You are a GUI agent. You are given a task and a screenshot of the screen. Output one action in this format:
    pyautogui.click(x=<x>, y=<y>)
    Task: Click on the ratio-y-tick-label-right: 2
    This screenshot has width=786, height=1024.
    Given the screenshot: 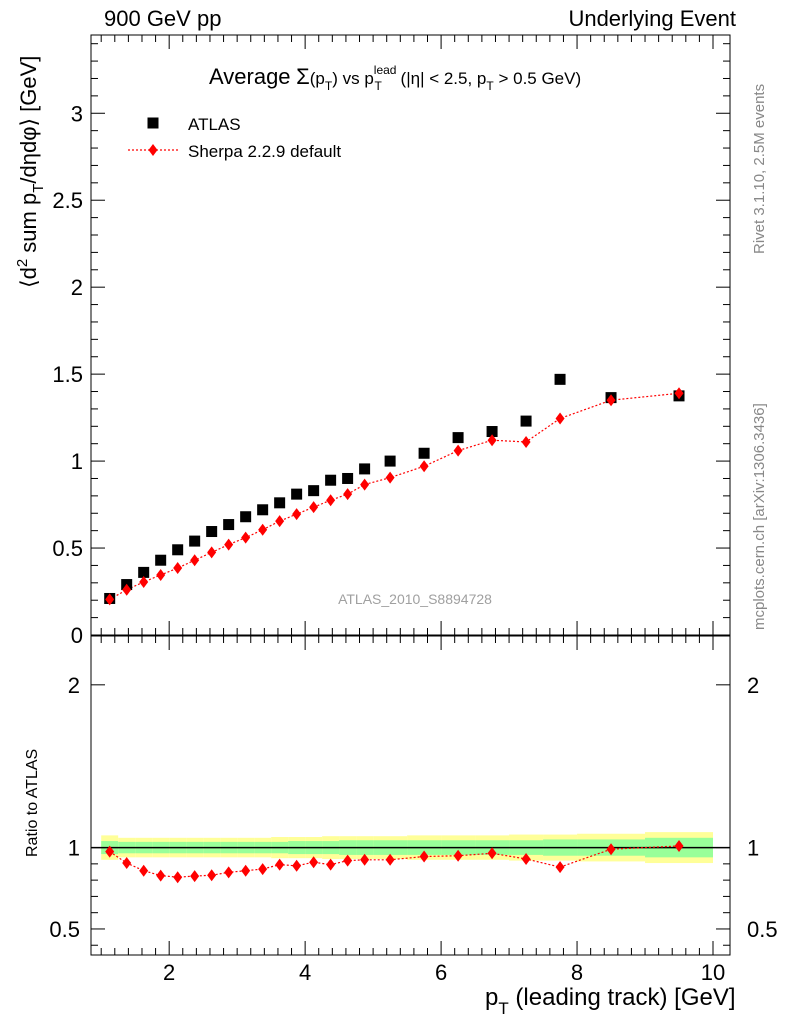 What is the action you would take?
    pyautogui.click(x=753, y=685)
    